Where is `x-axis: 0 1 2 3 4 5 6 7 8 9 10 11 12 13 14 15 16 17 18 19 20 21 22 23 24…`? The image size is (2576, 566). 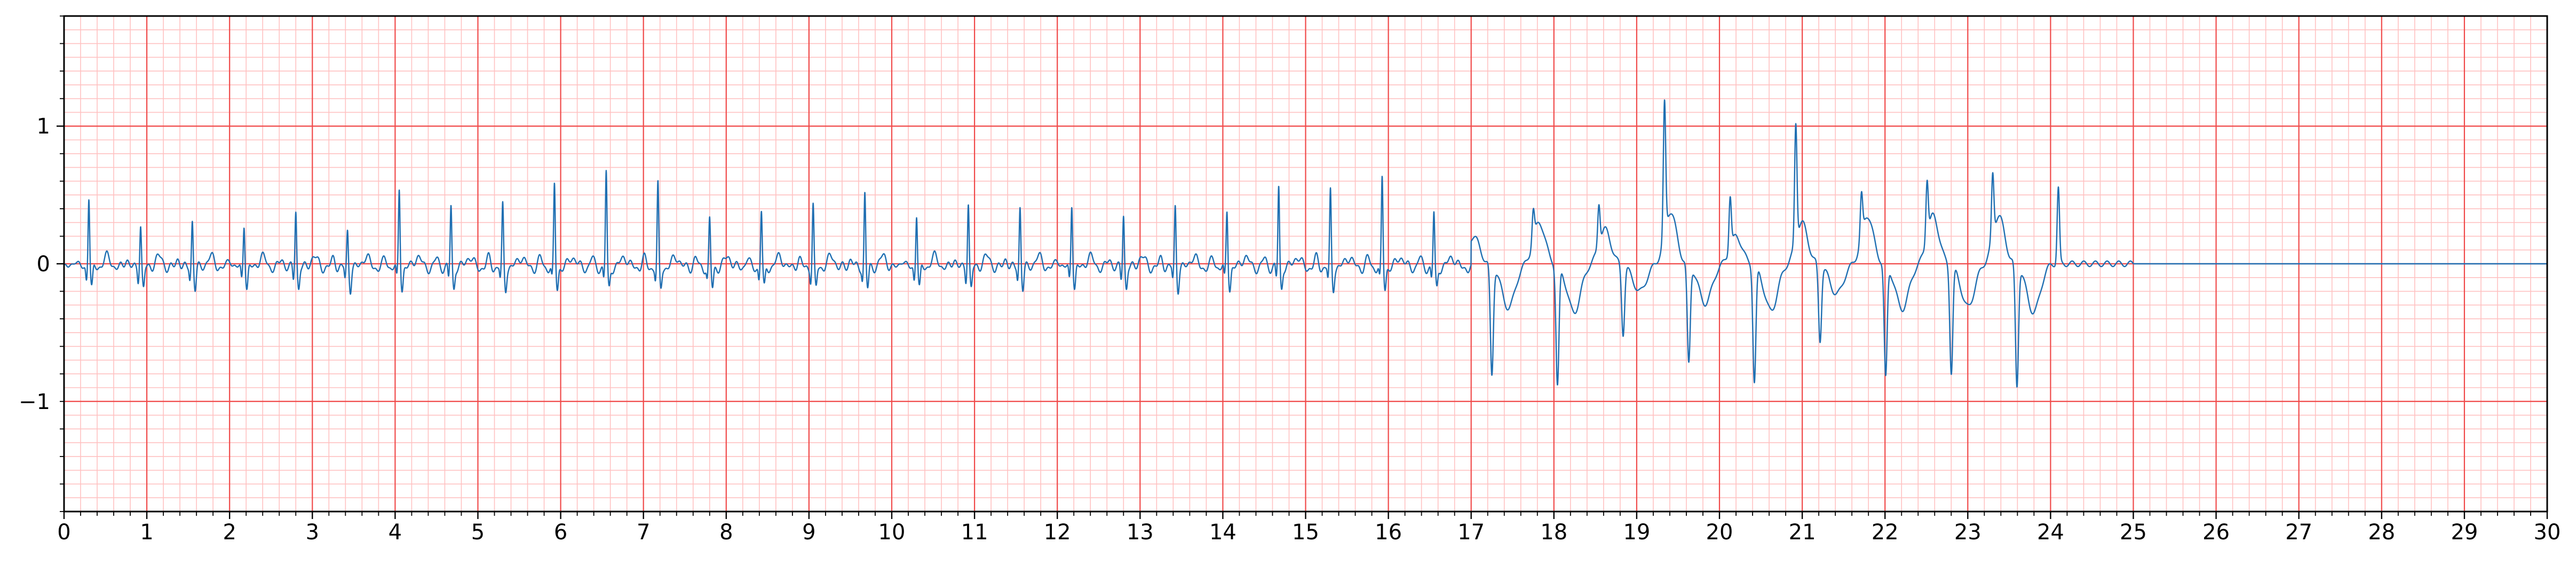 x-axis: 0 1 2 3 4 5 6 7 8 9 10 11 12 13 14 15 16 17 18 19 20 21 22 23 24… is located at coordinates (1309, 528).